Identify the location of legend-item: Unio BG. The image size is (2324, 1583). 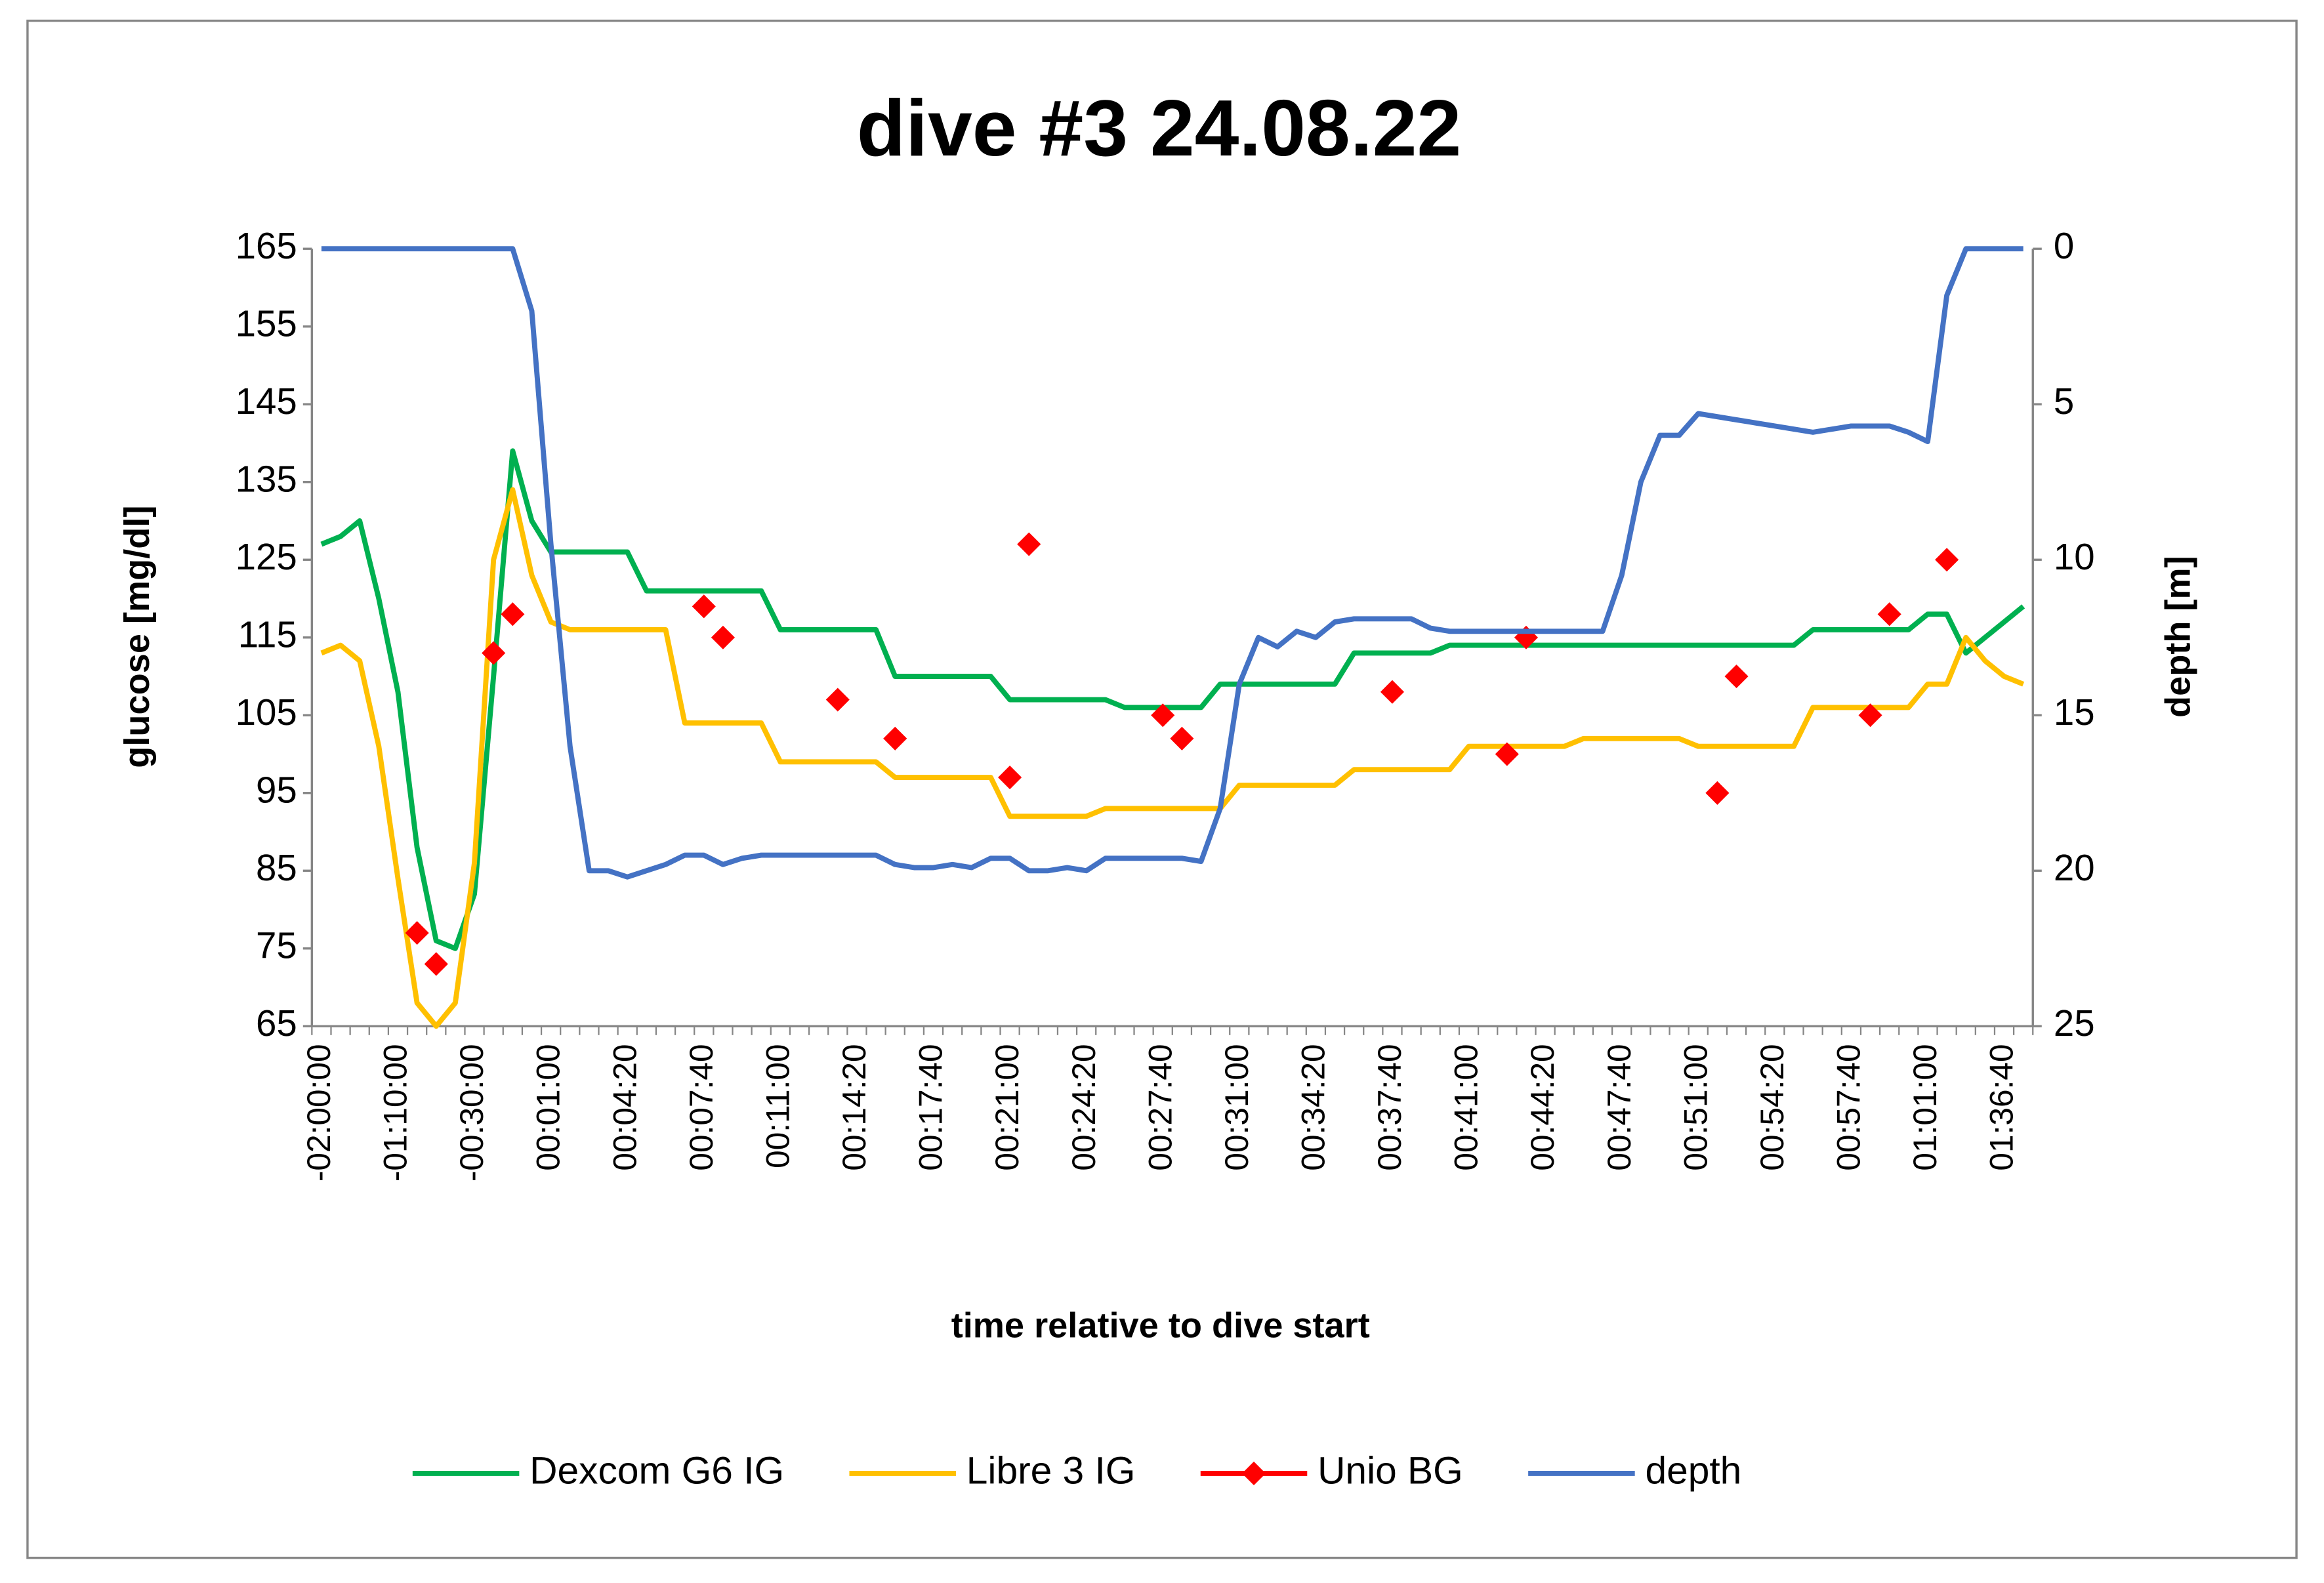
(1331, 1470).